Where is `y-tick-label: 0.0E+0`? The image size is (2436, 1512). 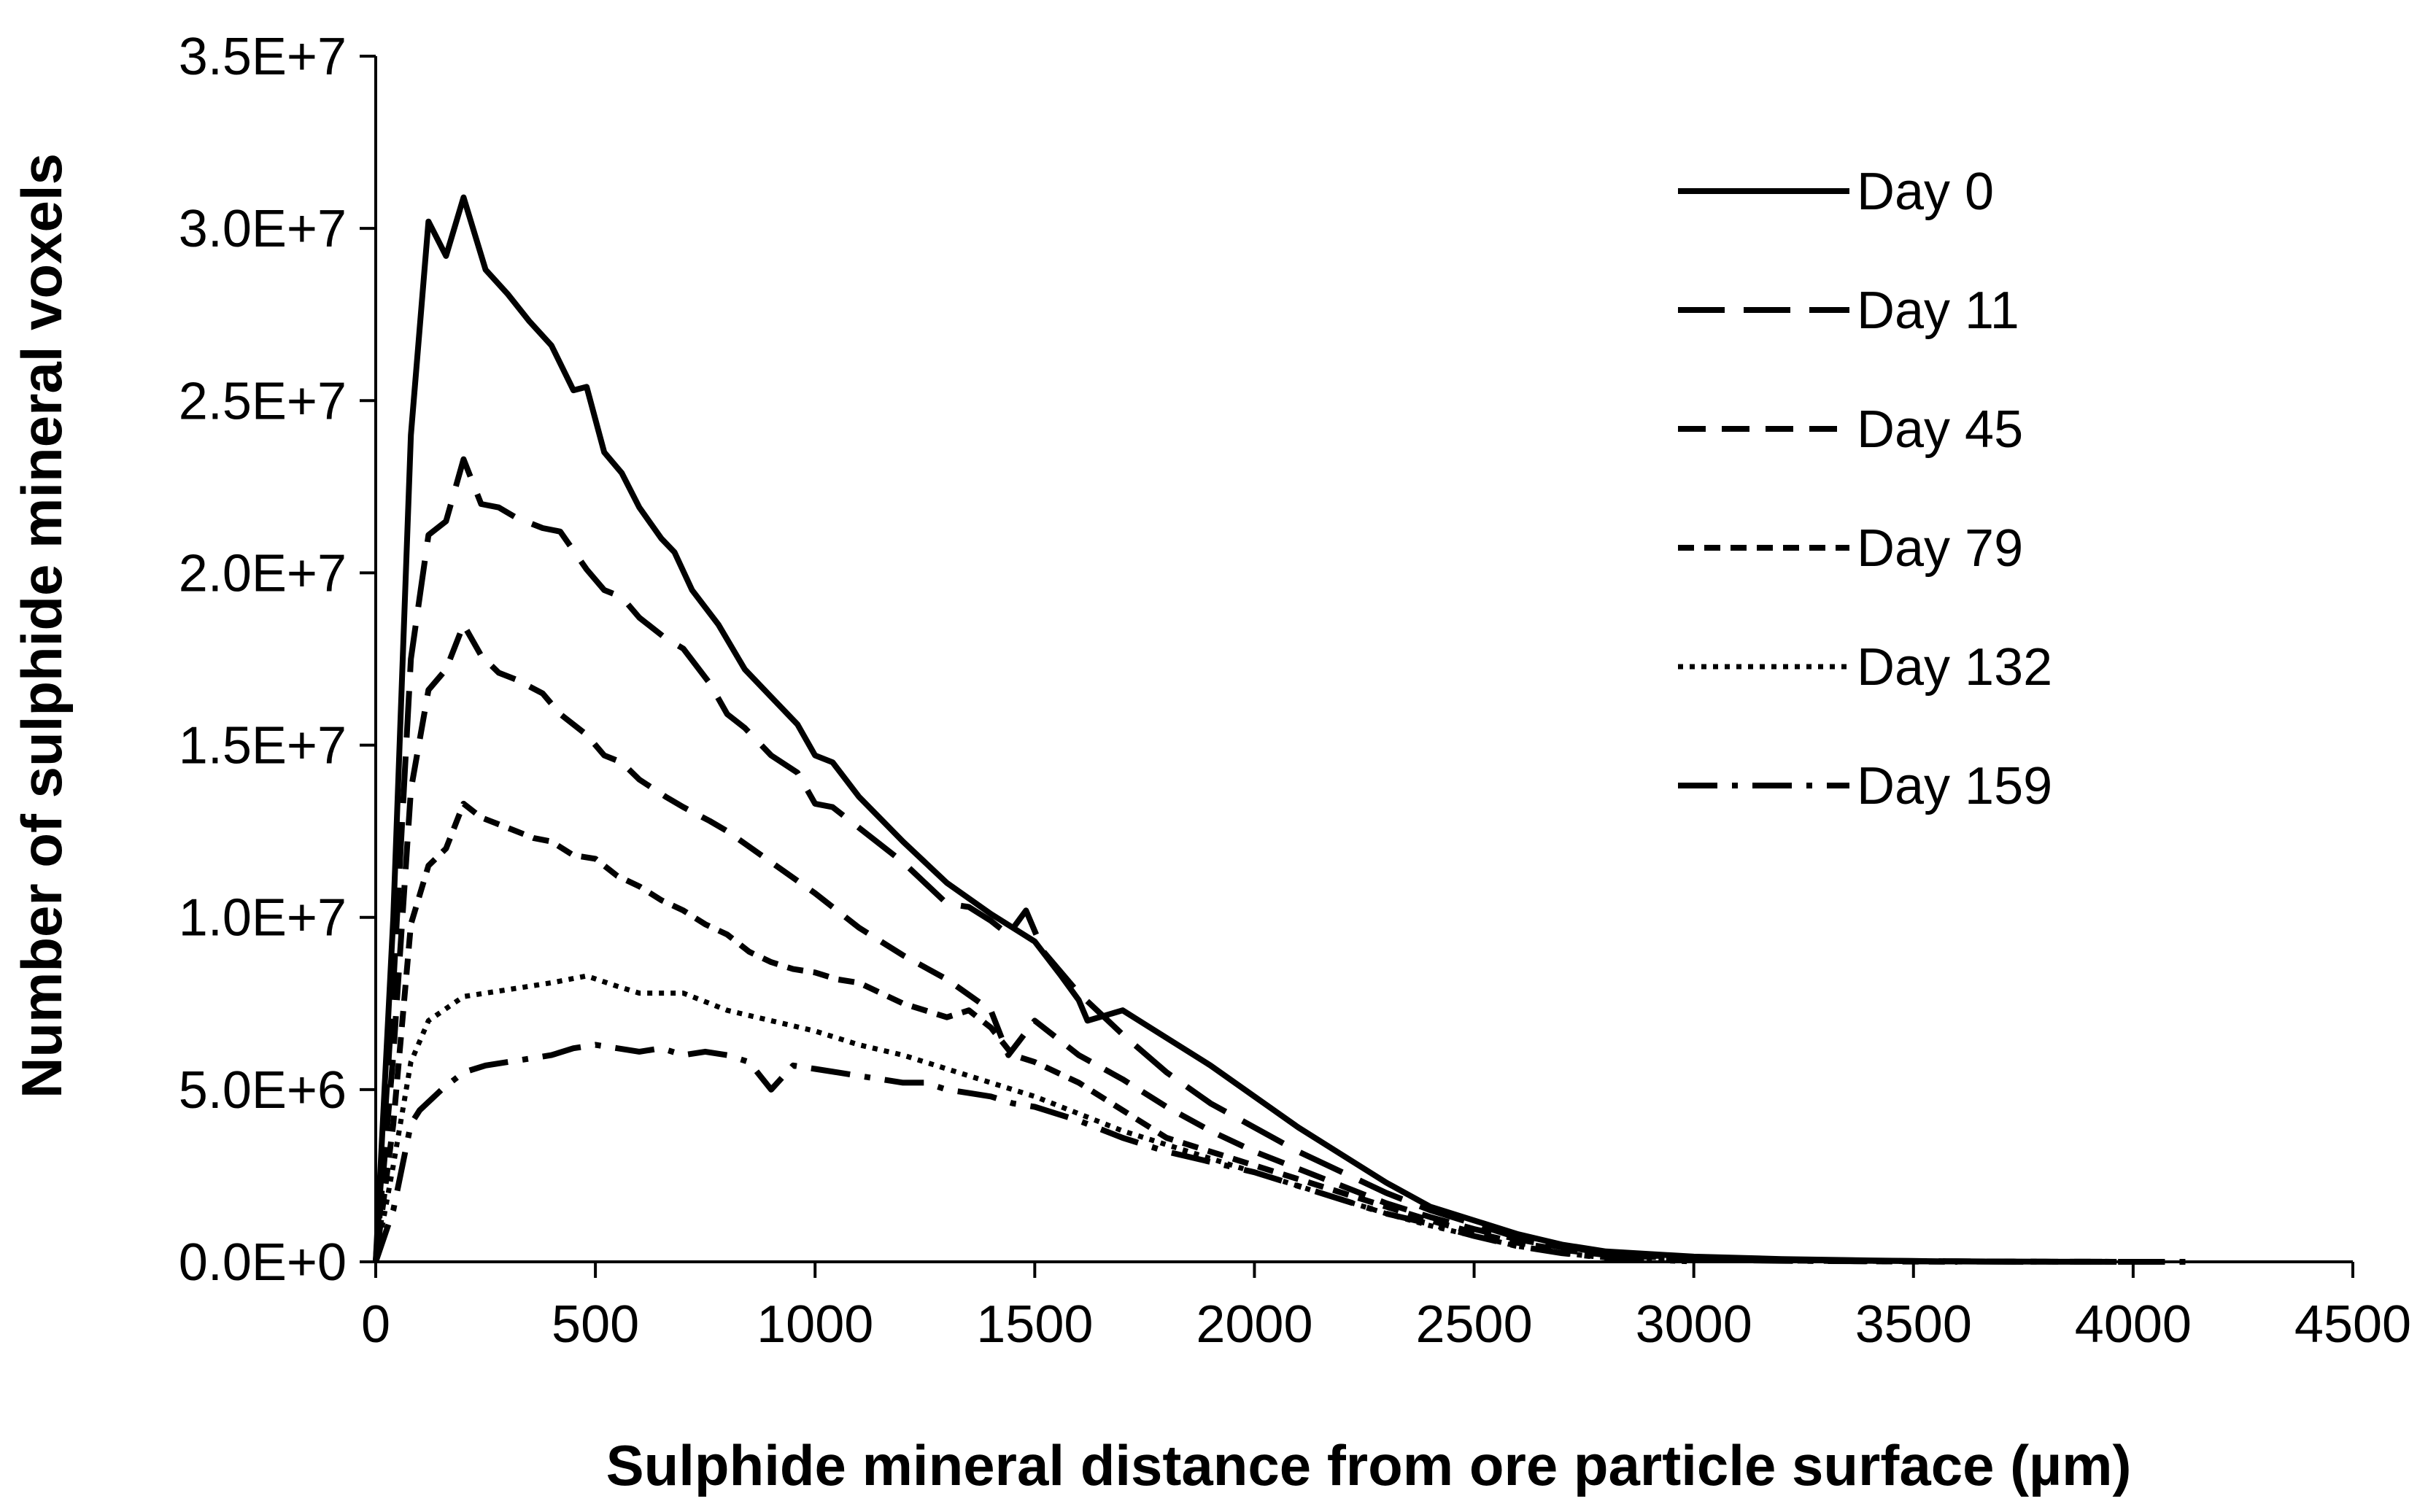 y-tick-label: 0.0E+0 is located at coordinates (263, 1262).